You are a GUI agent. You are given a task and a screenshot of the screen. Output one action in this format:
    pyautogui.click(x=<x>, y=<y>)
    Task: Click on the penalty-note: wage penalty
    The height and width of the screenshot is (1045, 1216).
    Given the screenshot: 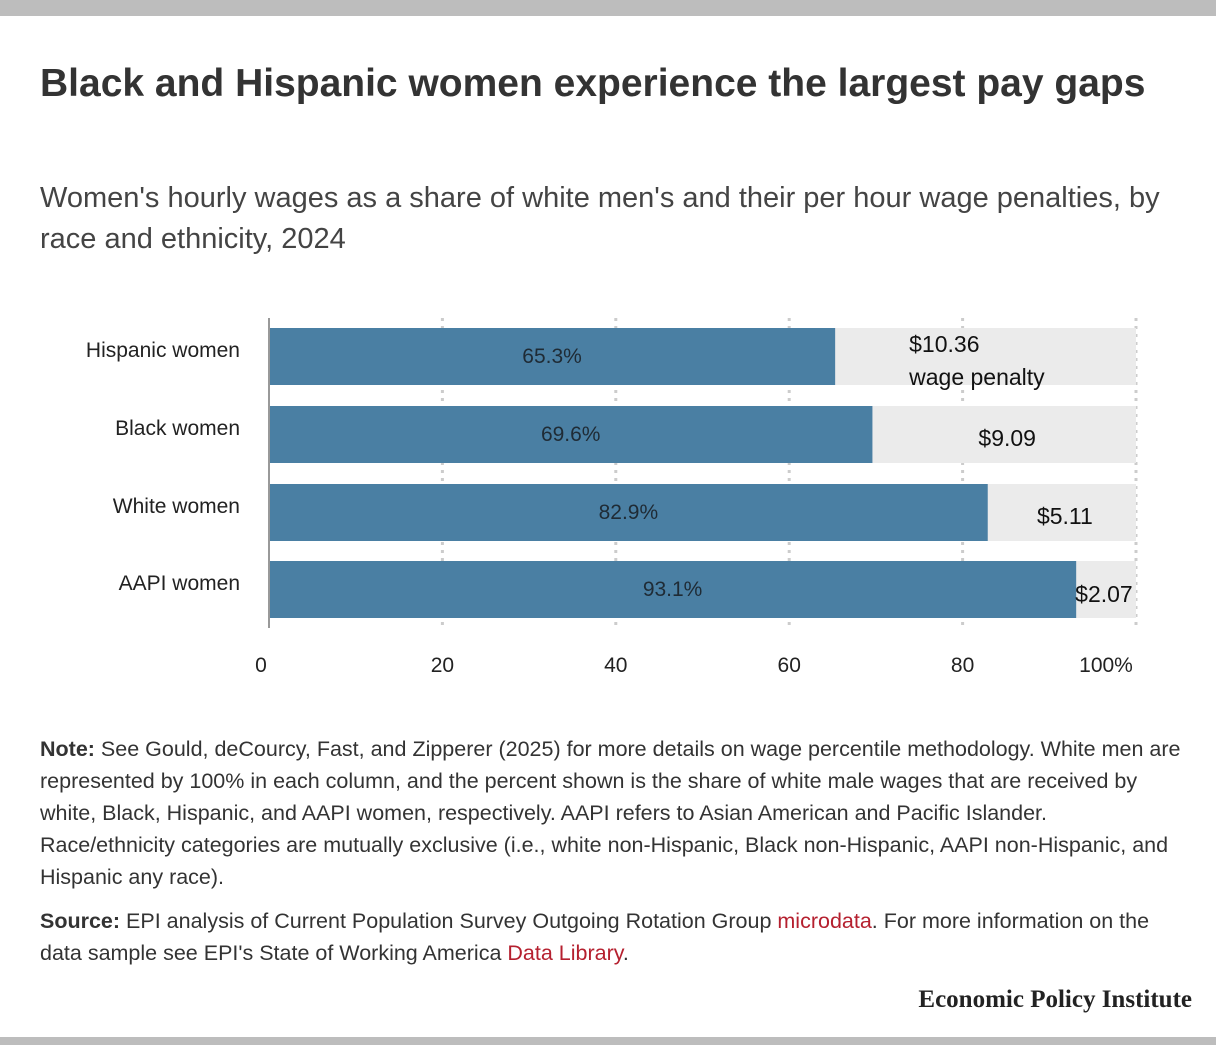 What is the action you would take?
    pyautogui.click(x=976, y=377)
    